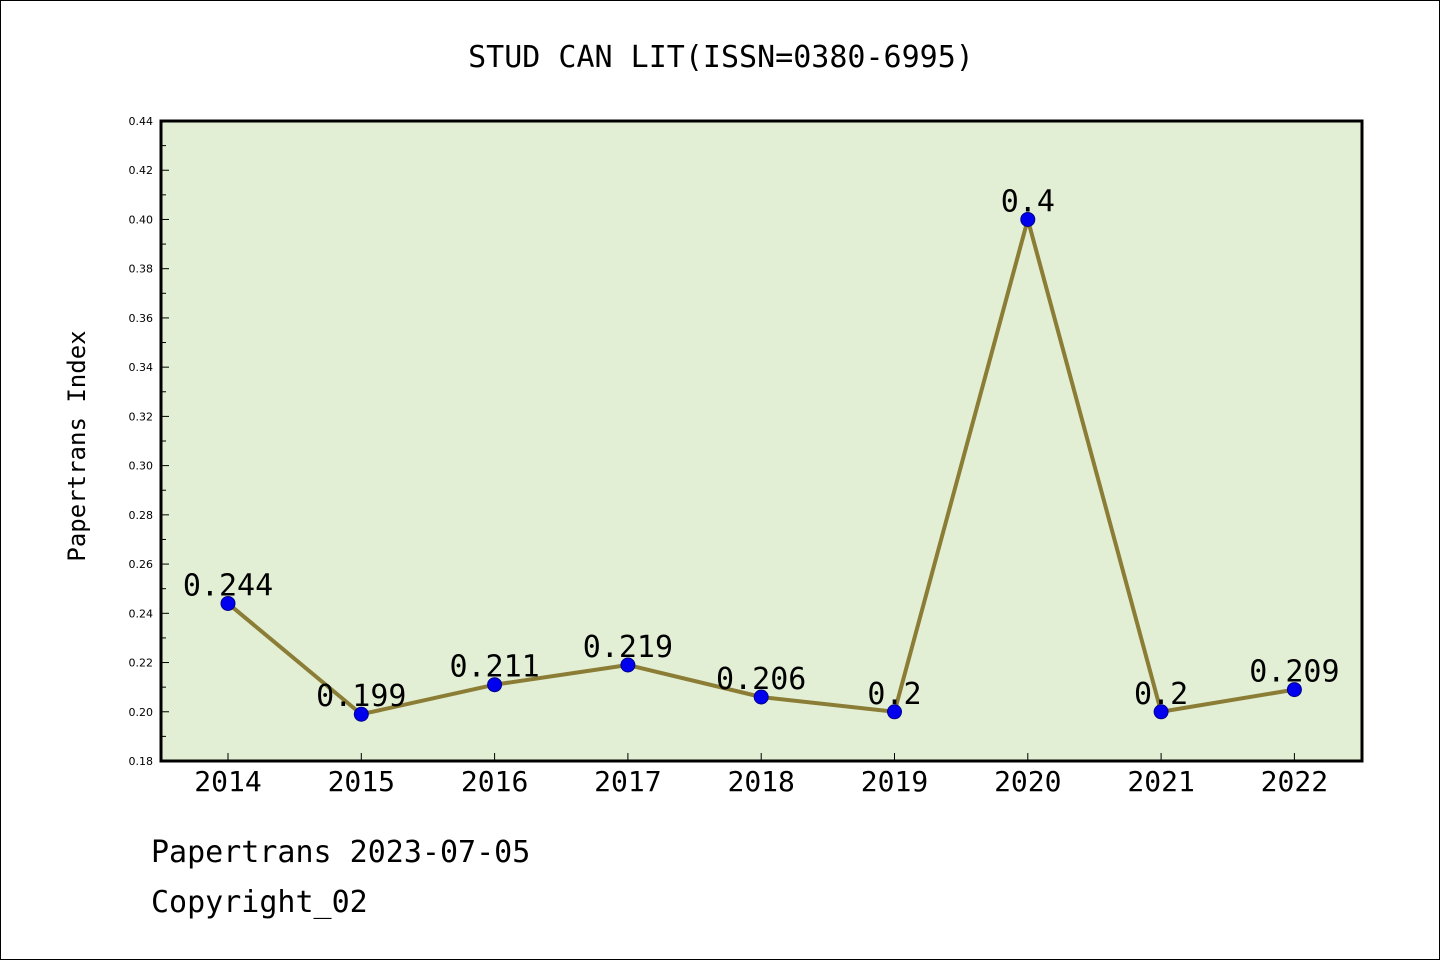  I want to click on data-label: 0.219, so click(628, 647).